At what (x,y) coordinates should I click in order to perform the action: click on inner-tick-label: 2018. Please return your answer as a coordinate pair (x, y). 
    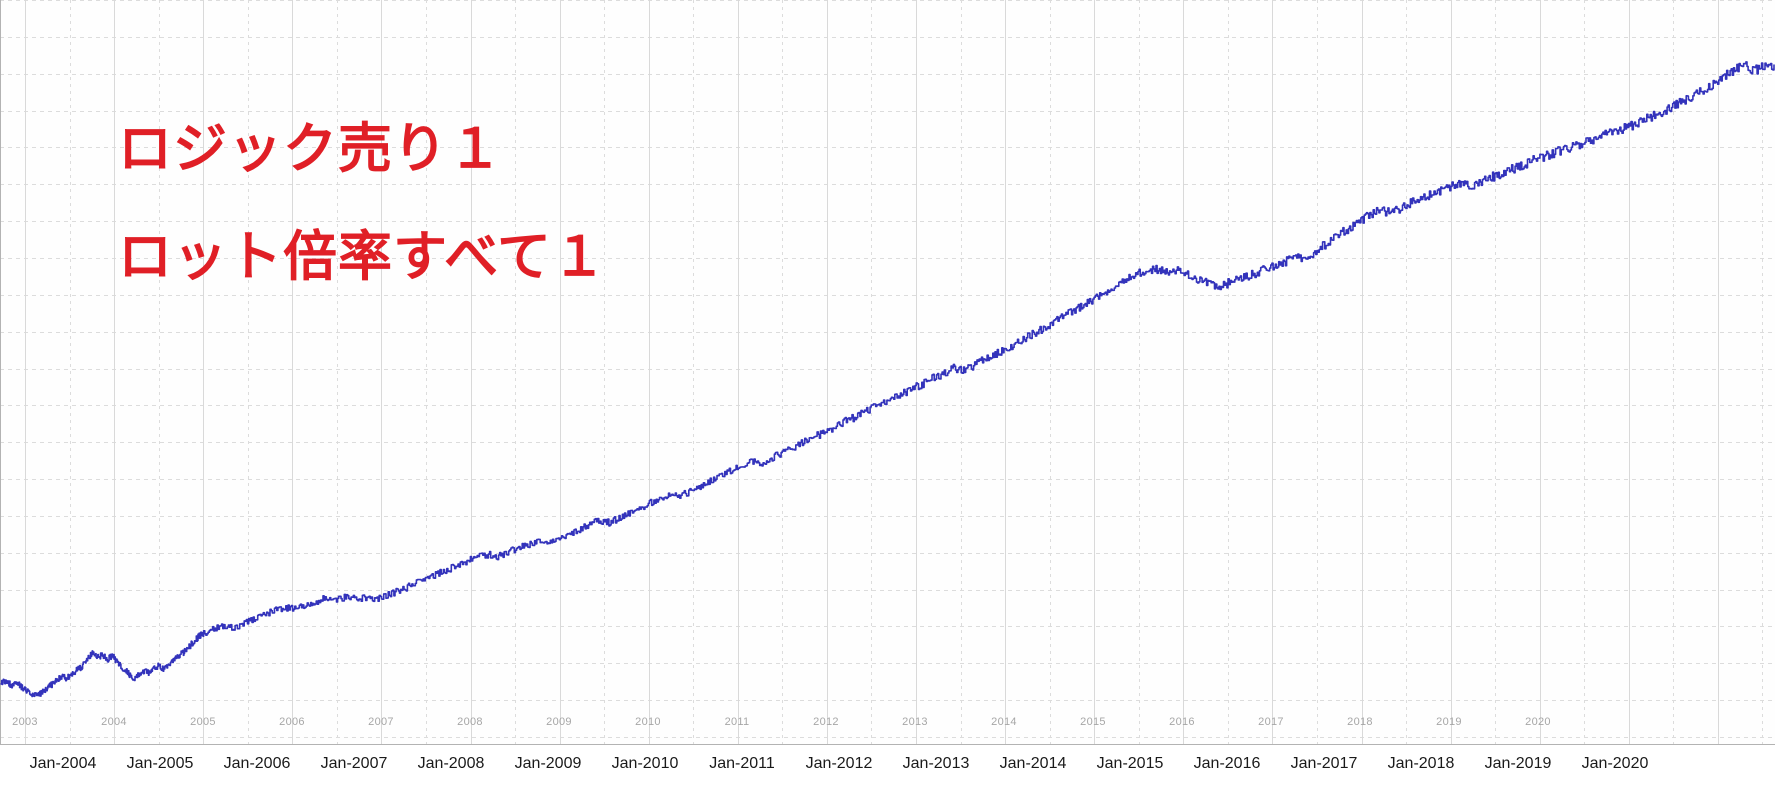
    Looking at the image, I should click on (1360, 722).